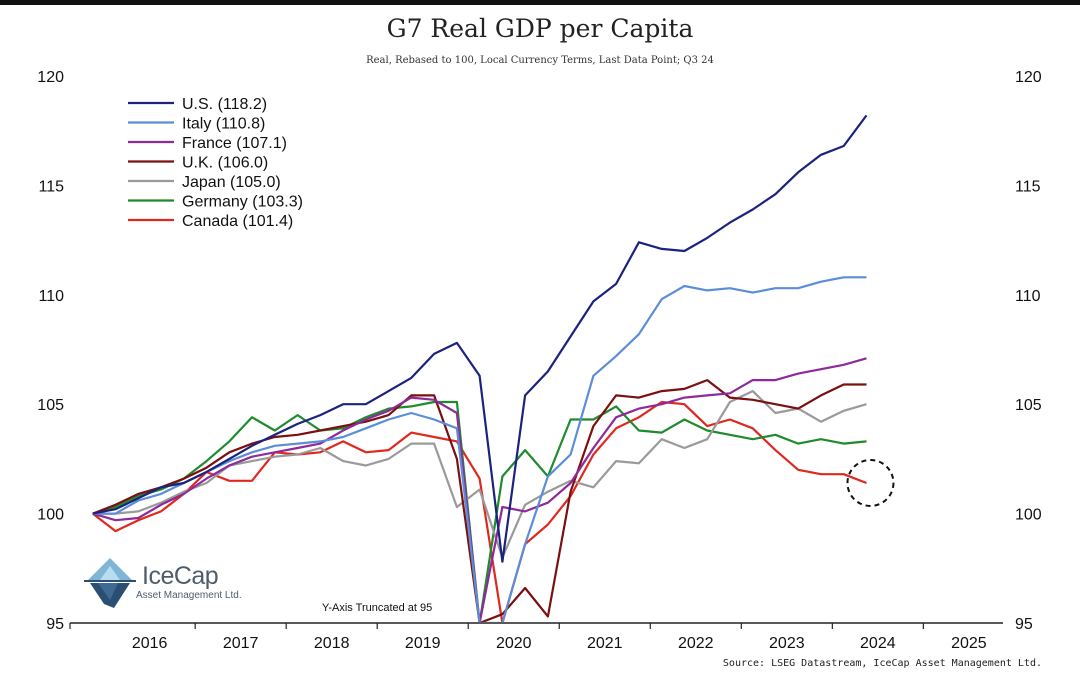  Describe the element at coordinates (50, 515) in the screenshot. I see `y-tick-label-left: 100` at that location.